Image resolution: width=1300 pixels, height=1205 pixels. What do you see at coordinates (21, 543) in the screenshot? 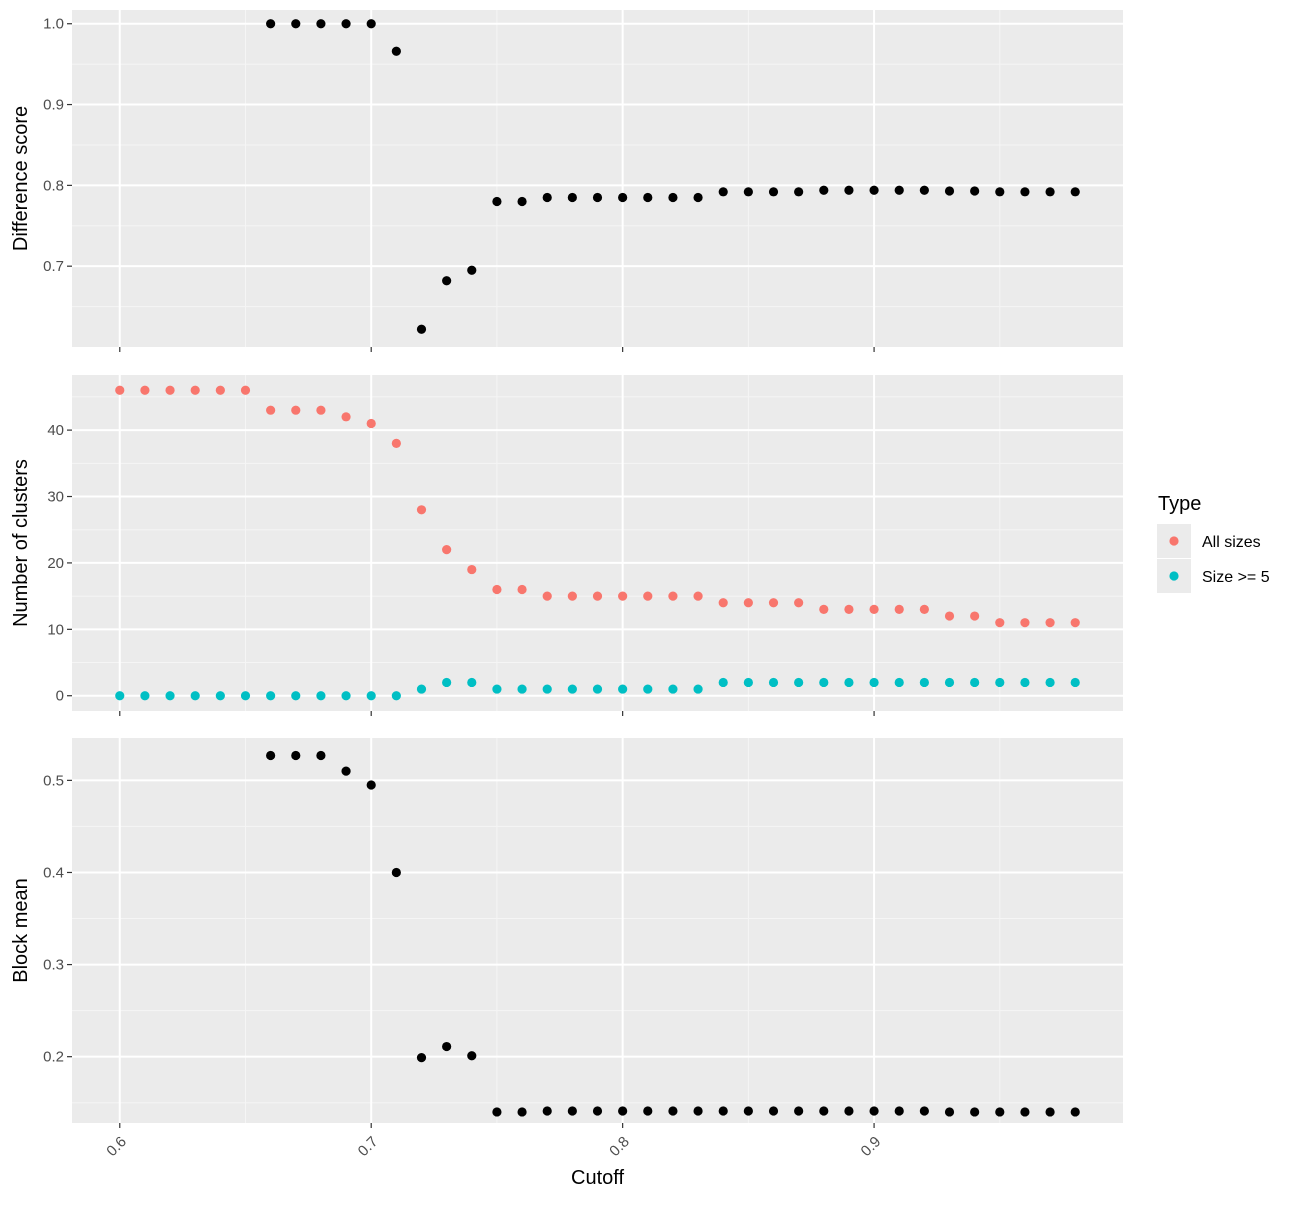
I see `y-axis-title: Number of clusters` at bounding box center [21, 543].